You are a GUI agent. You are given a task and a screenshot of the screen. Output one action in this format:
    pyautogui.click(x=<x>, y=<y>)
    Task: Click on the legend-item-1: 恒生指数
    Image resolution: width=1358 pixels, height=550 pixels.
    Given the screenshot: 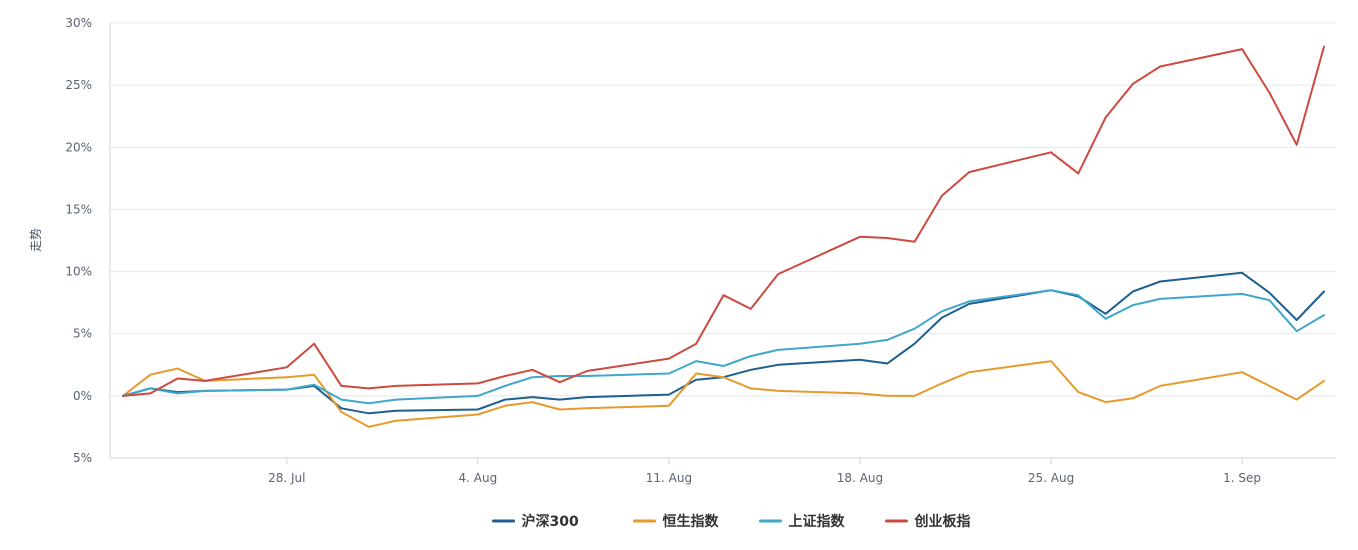 What is the action you would take?
    pyautogui.click(x=676, y=521)
    